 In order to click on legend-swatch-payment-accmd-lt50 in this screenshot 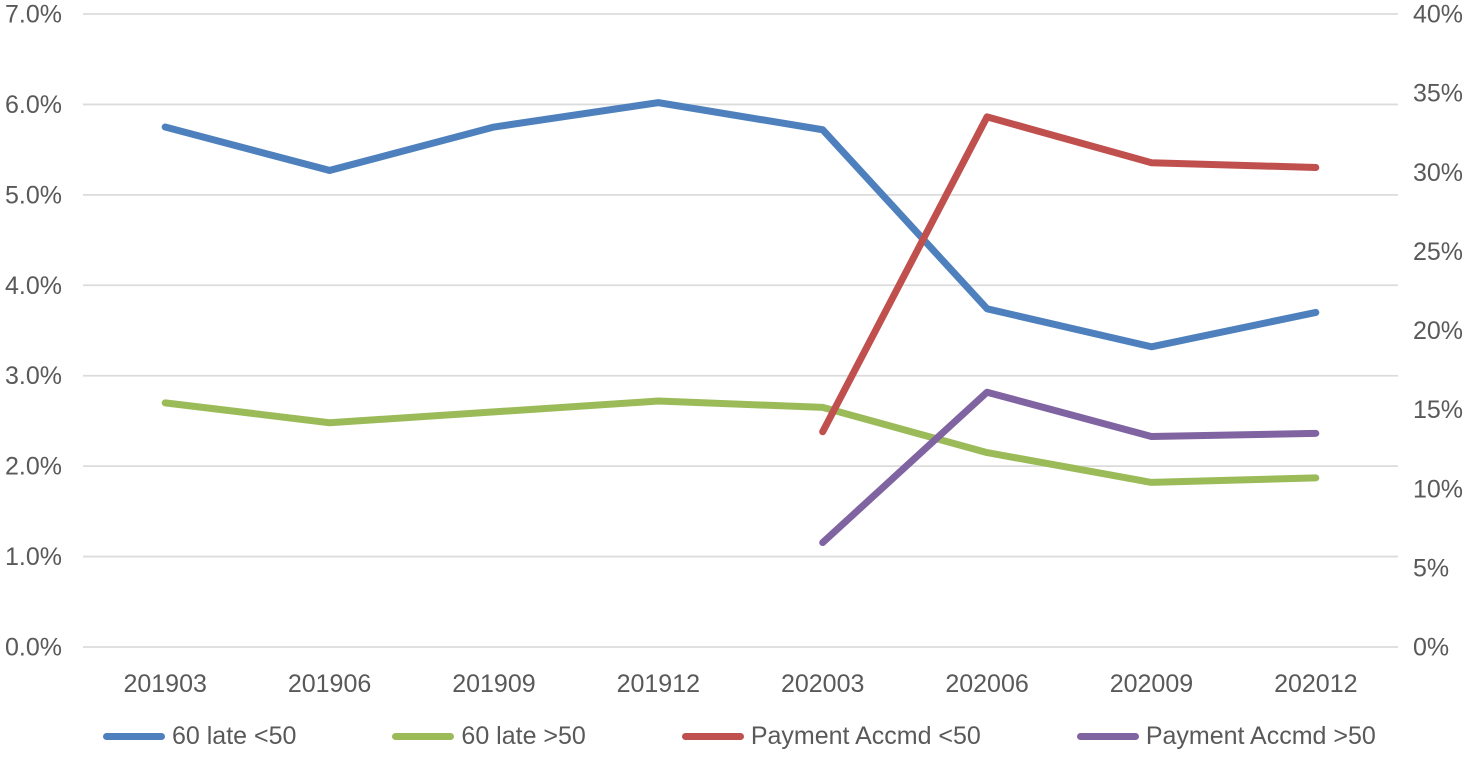, I will do `click(712, 736)`.